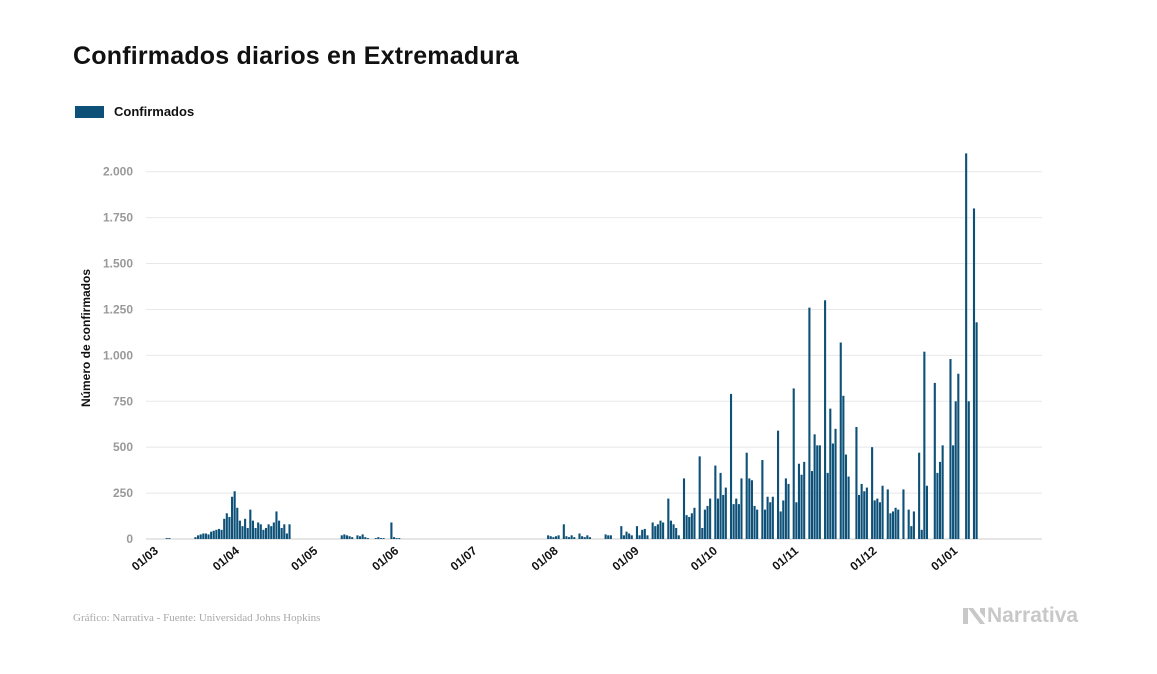 Image resolution: width=1157 pixels, height=674 pixels. I want to click on y-tick-label: 1.250, so click(118, 309).